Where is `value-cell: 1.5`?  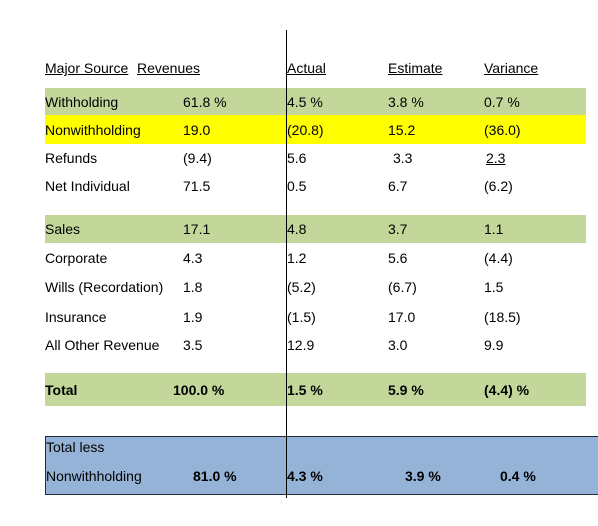 value-cell: 1.5 is located at coordinates (494, 287).